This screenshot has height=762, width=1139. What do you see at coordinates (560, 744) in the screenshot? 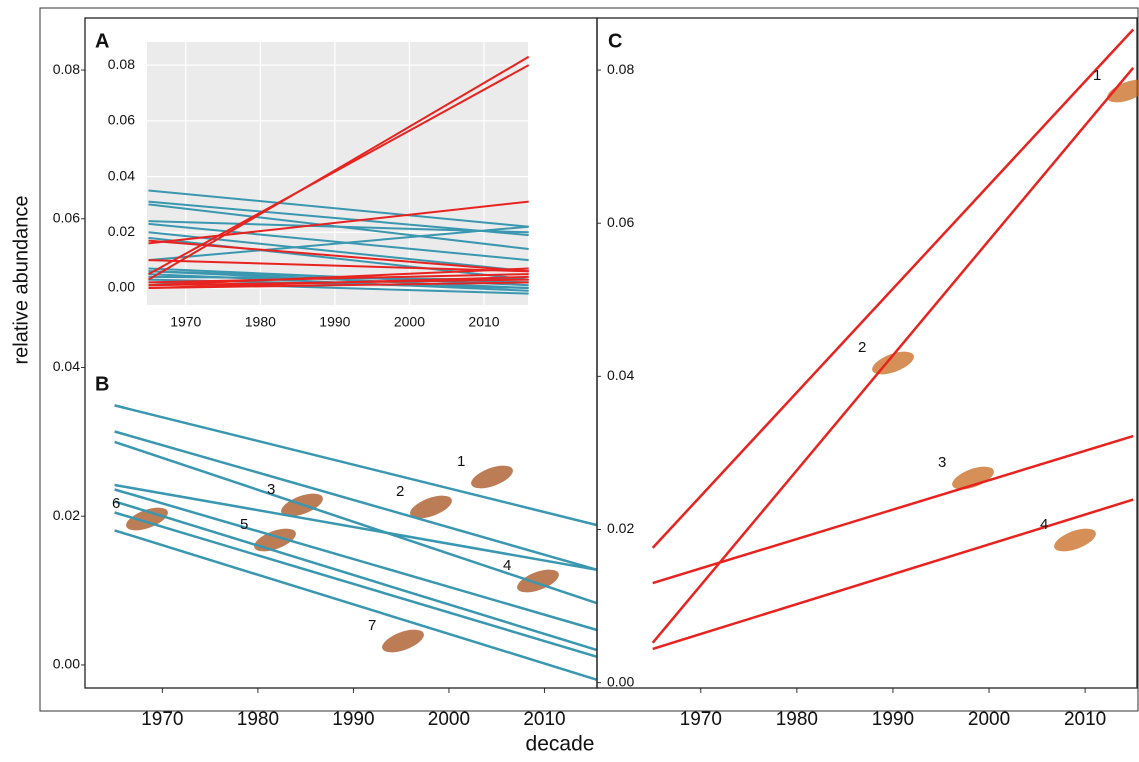
I see `x-axis-label: decade` at bounding box center [560, 744].